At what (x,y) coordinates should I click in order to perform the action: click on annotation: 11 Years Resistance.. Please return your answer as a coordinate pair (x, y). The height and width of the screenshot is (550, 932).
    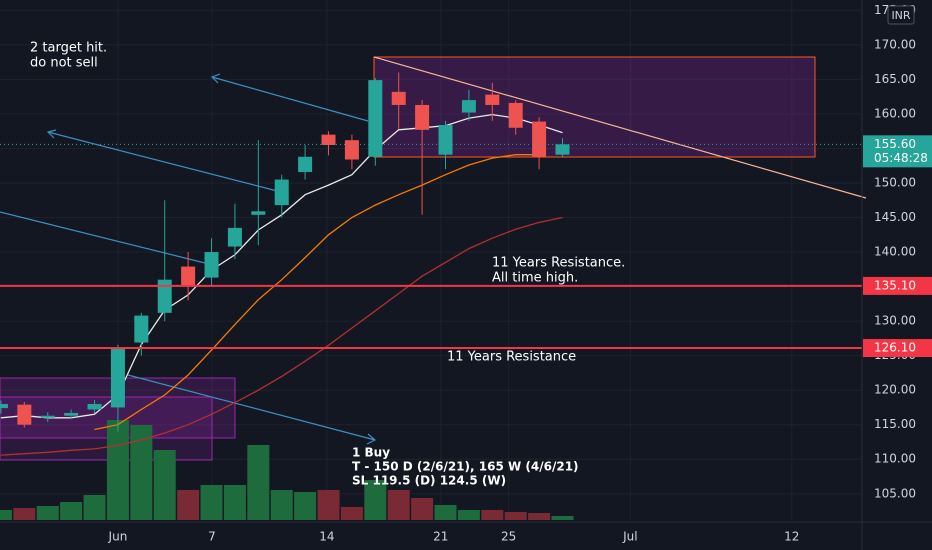
    Looking at the image, I should click on (558, 263).